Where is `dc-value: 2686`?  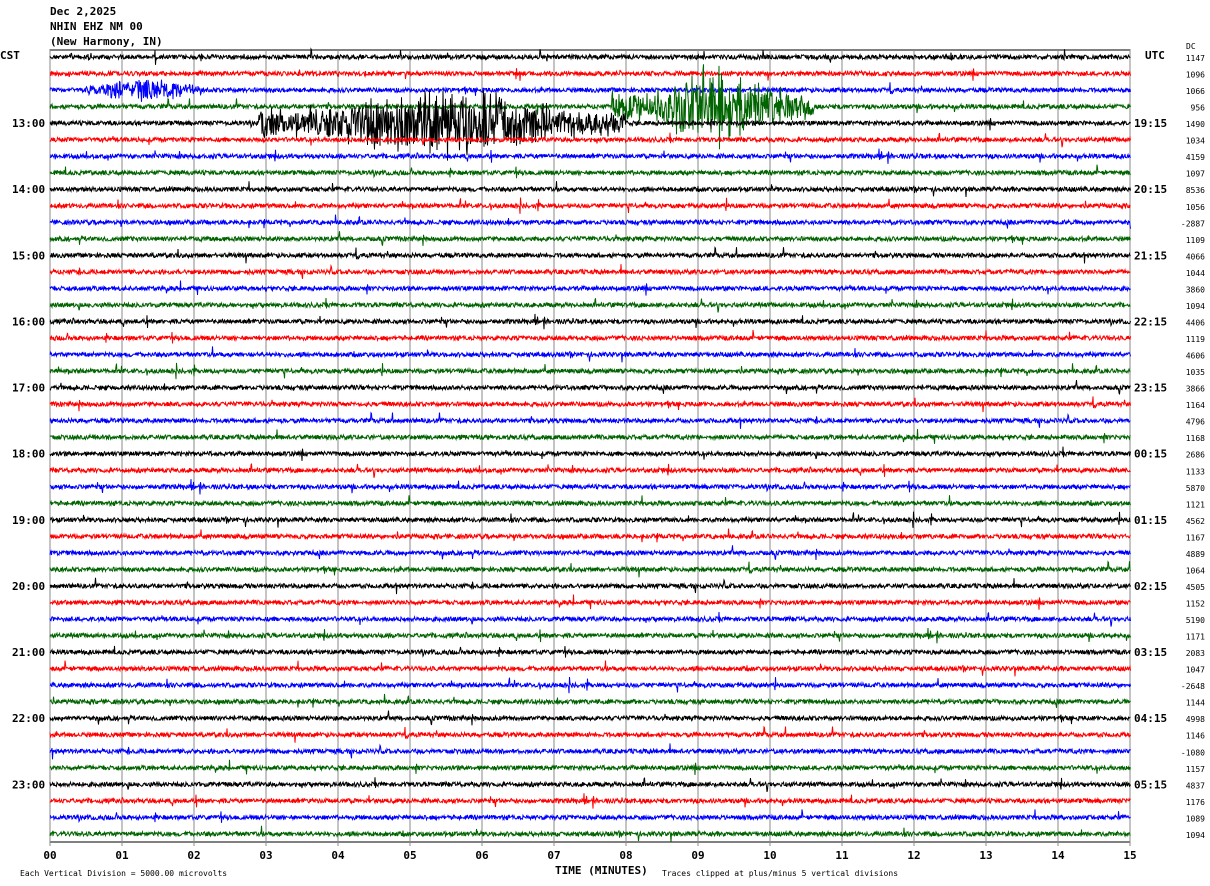
dc-value: 2686 is located at coordinates (1195, 455).